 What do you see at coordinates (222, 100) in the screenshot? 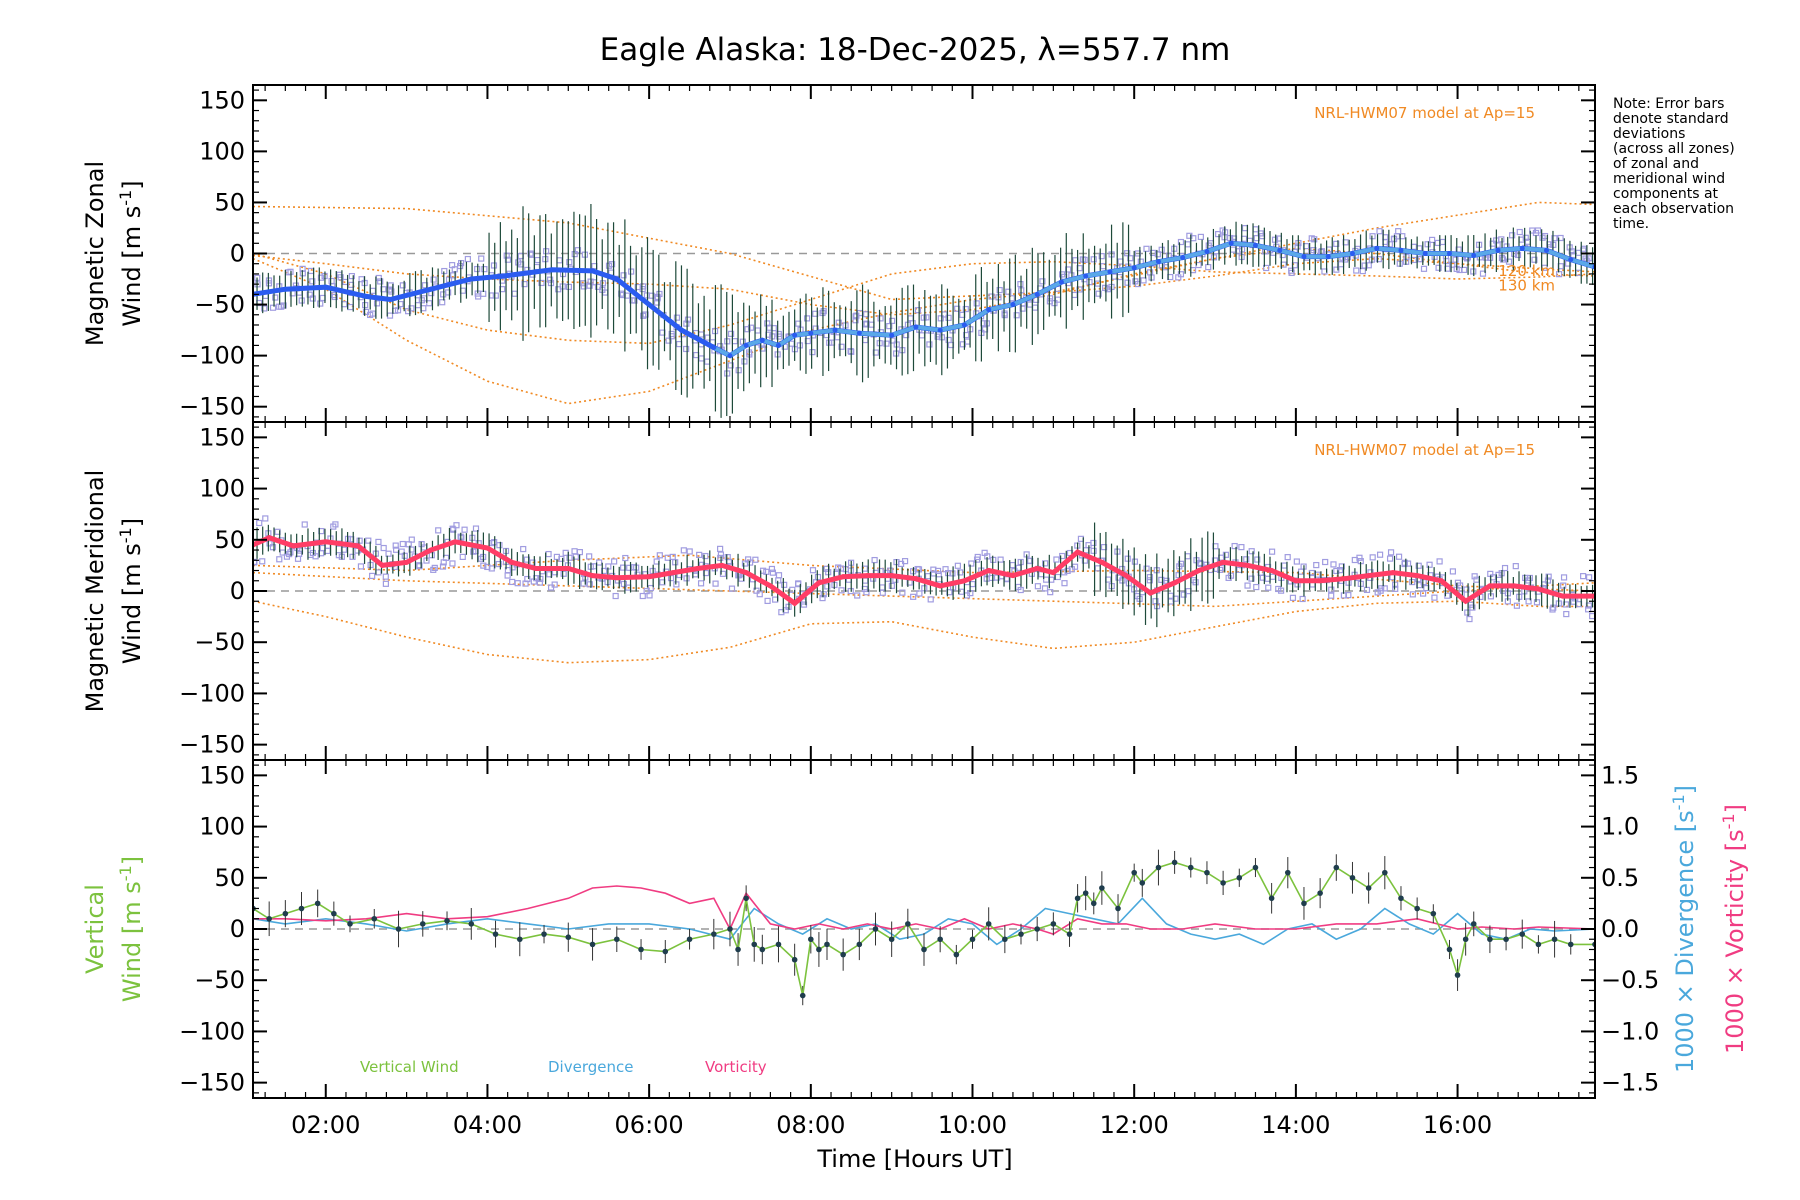
I see `y-tick-label: 150` at bounding box center [222, 100].